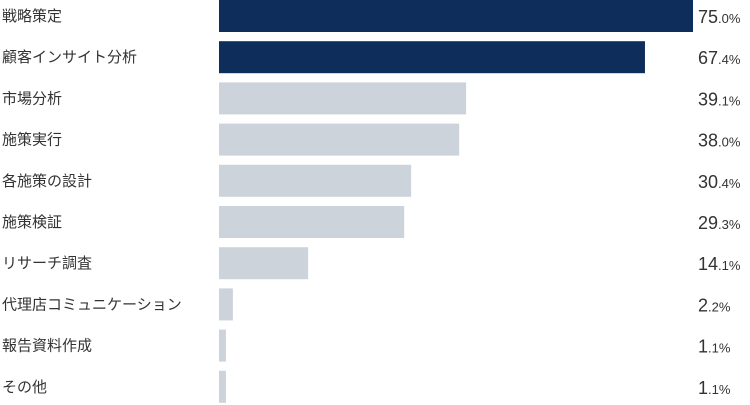 The image size is (750, 405). I want to click on value-label: 14.1%, so click(719, 264).